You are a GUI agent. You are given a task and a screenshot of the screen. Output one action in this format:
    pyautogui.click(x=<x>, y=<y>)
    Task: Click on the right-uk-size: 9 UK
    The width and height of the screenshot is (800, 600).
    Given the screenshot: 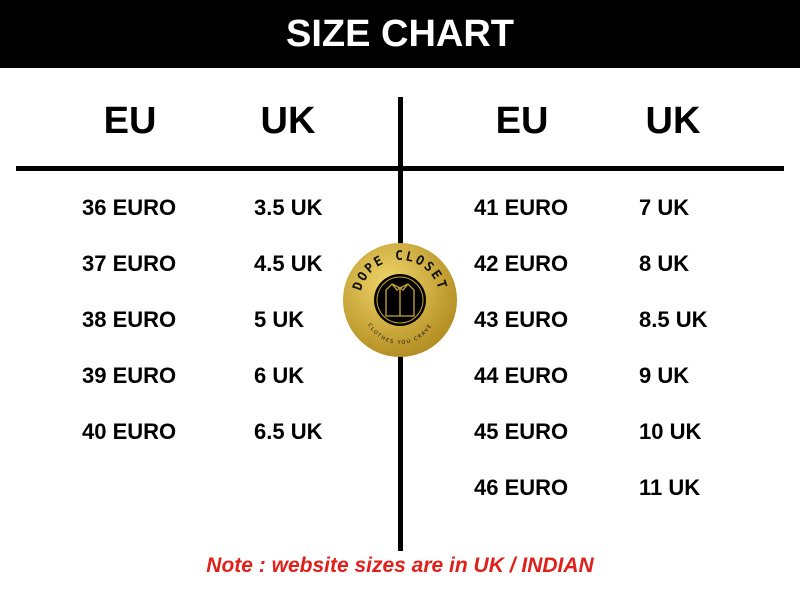 What is the action you would take?
    pyautogui.click(x=664, y=375)
    